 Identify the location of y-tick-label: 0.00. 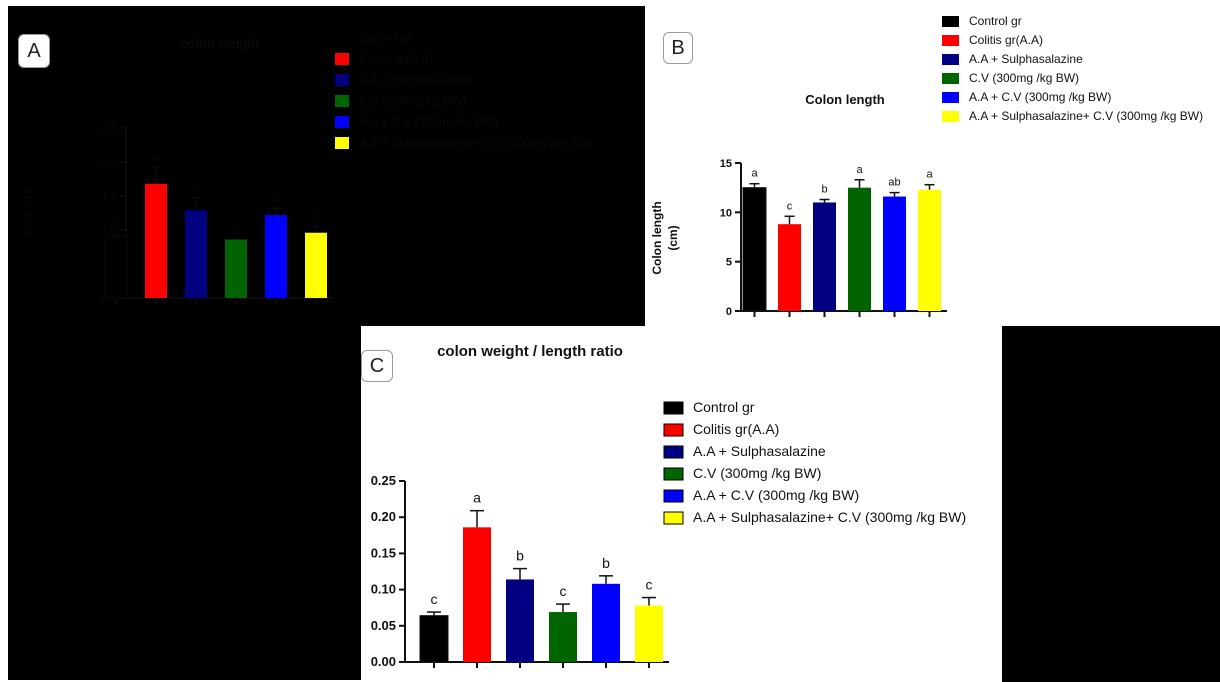
(383, 661).